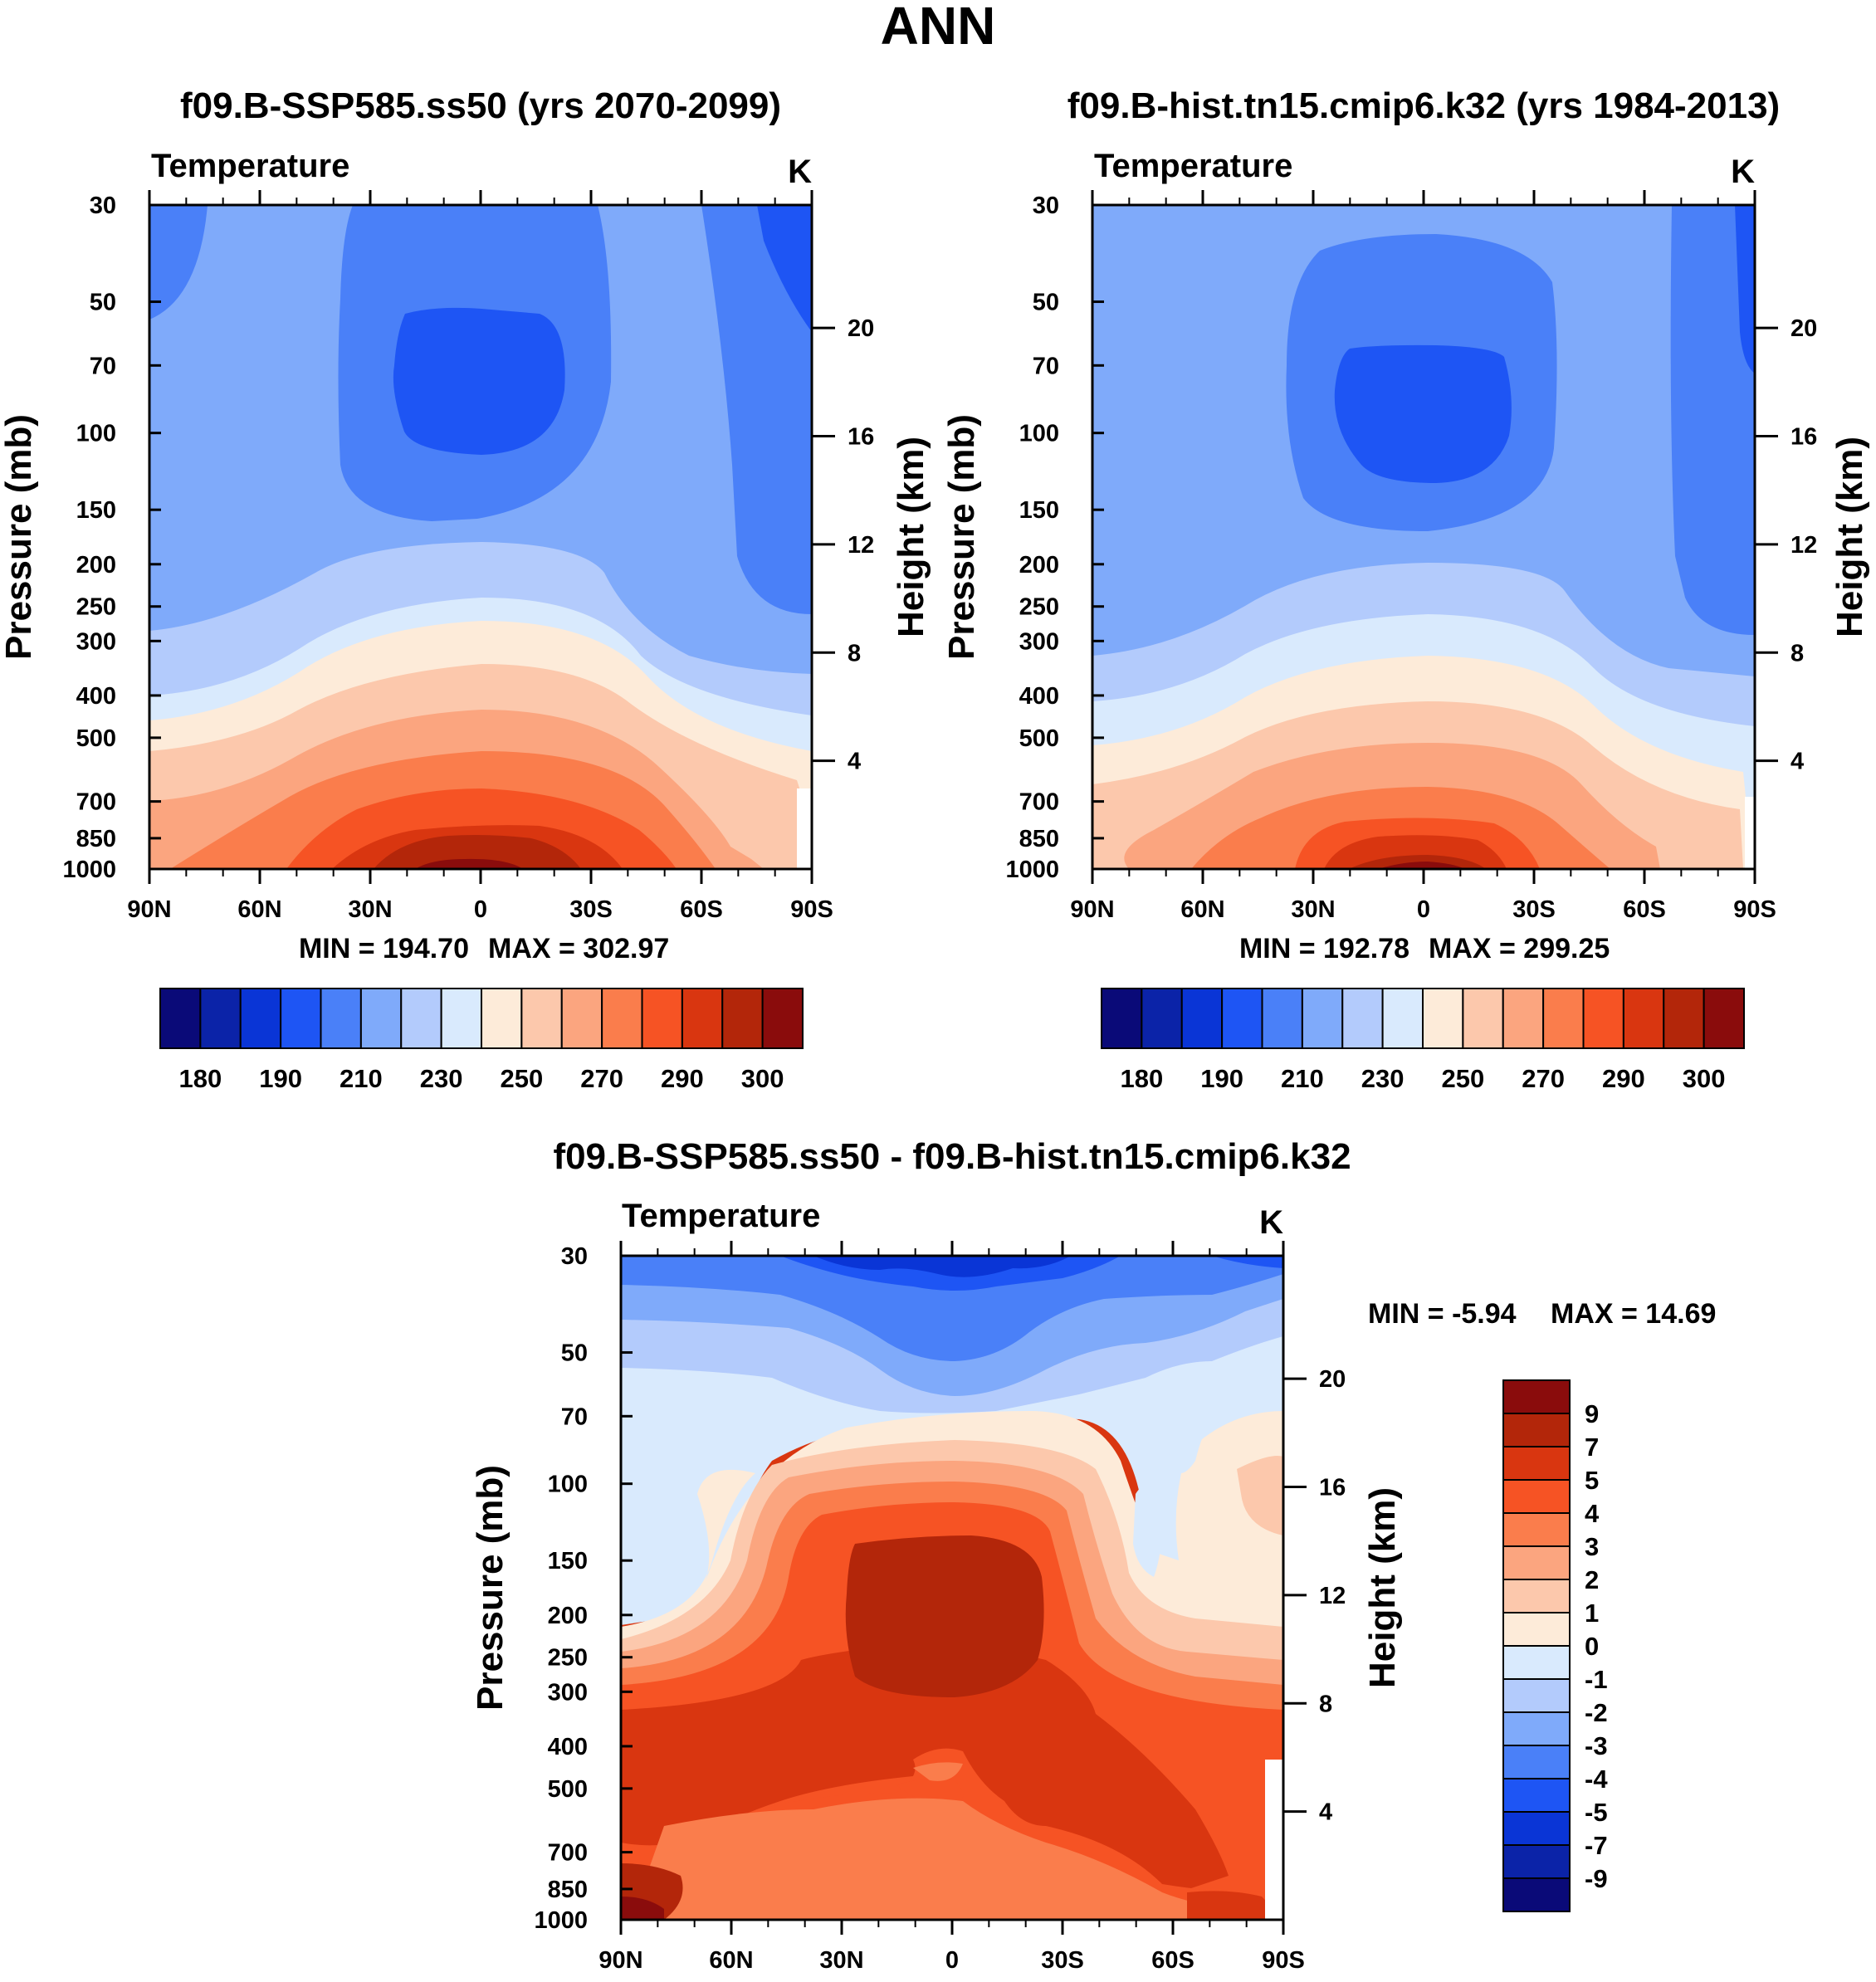 This screenshot has width=1876, height=1982. What do you see at coordinates (1442, 1314) in the screenshot?
I see `min-label: MIN = -5.94` at bounding box center [1442, 1314].